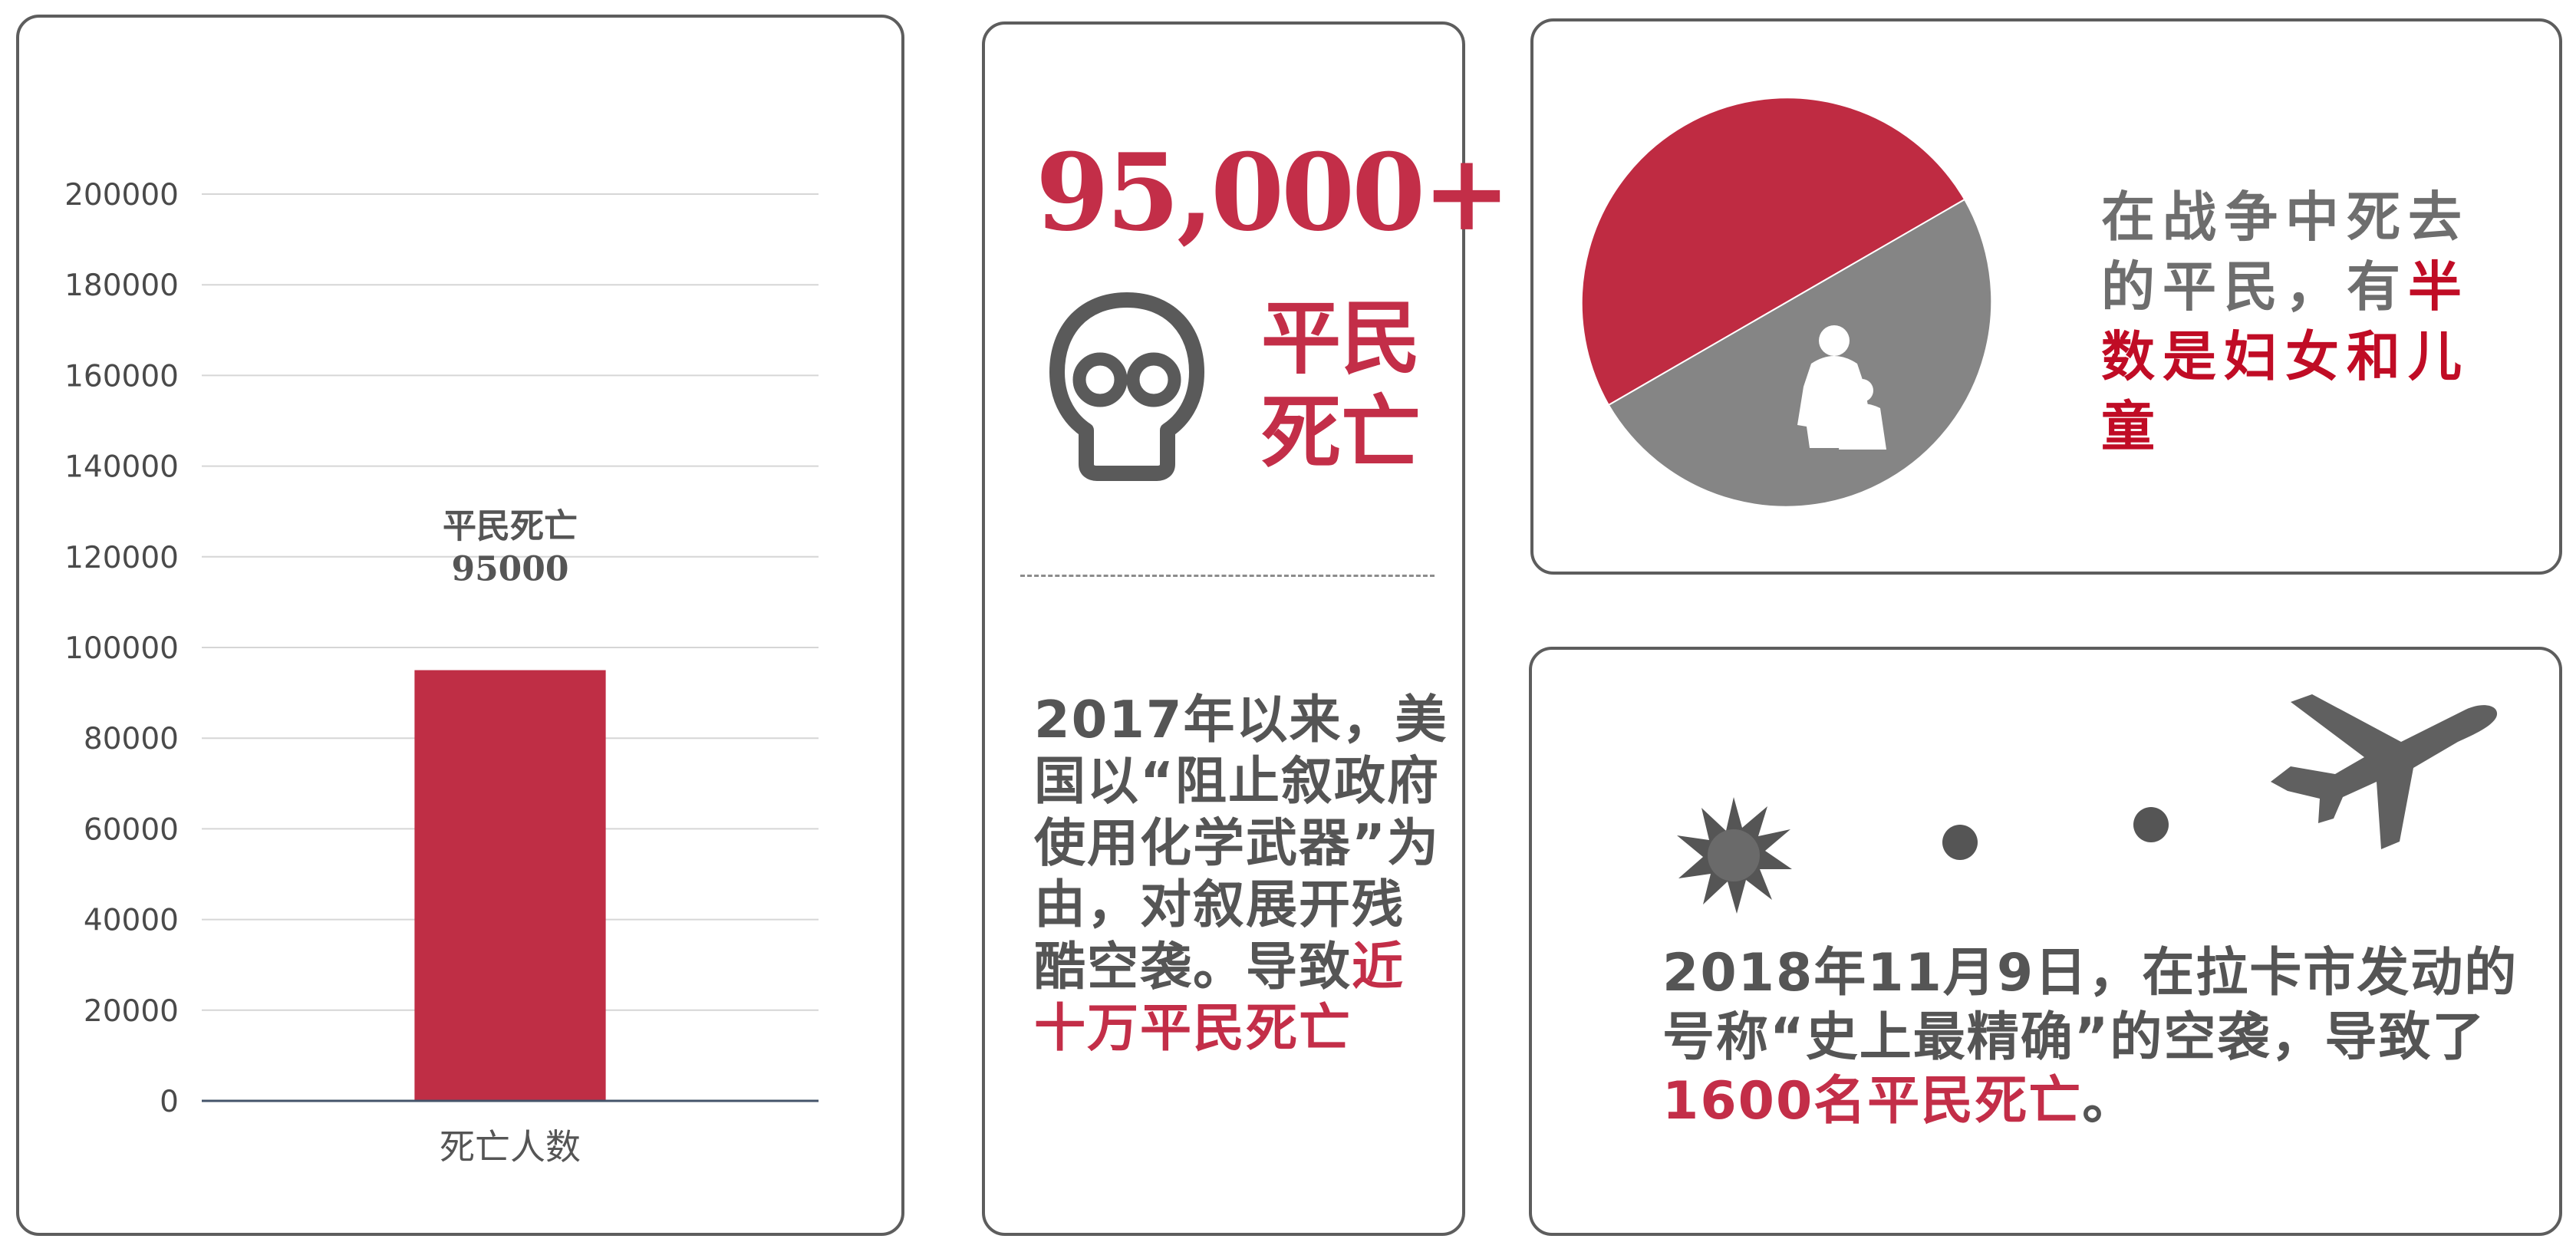 The width and height of the screenshot is (2576, 1252). What do you see at coordinates (1227, 576) in the screenshot?
I see `divider` at bounding box center [1227, 576].